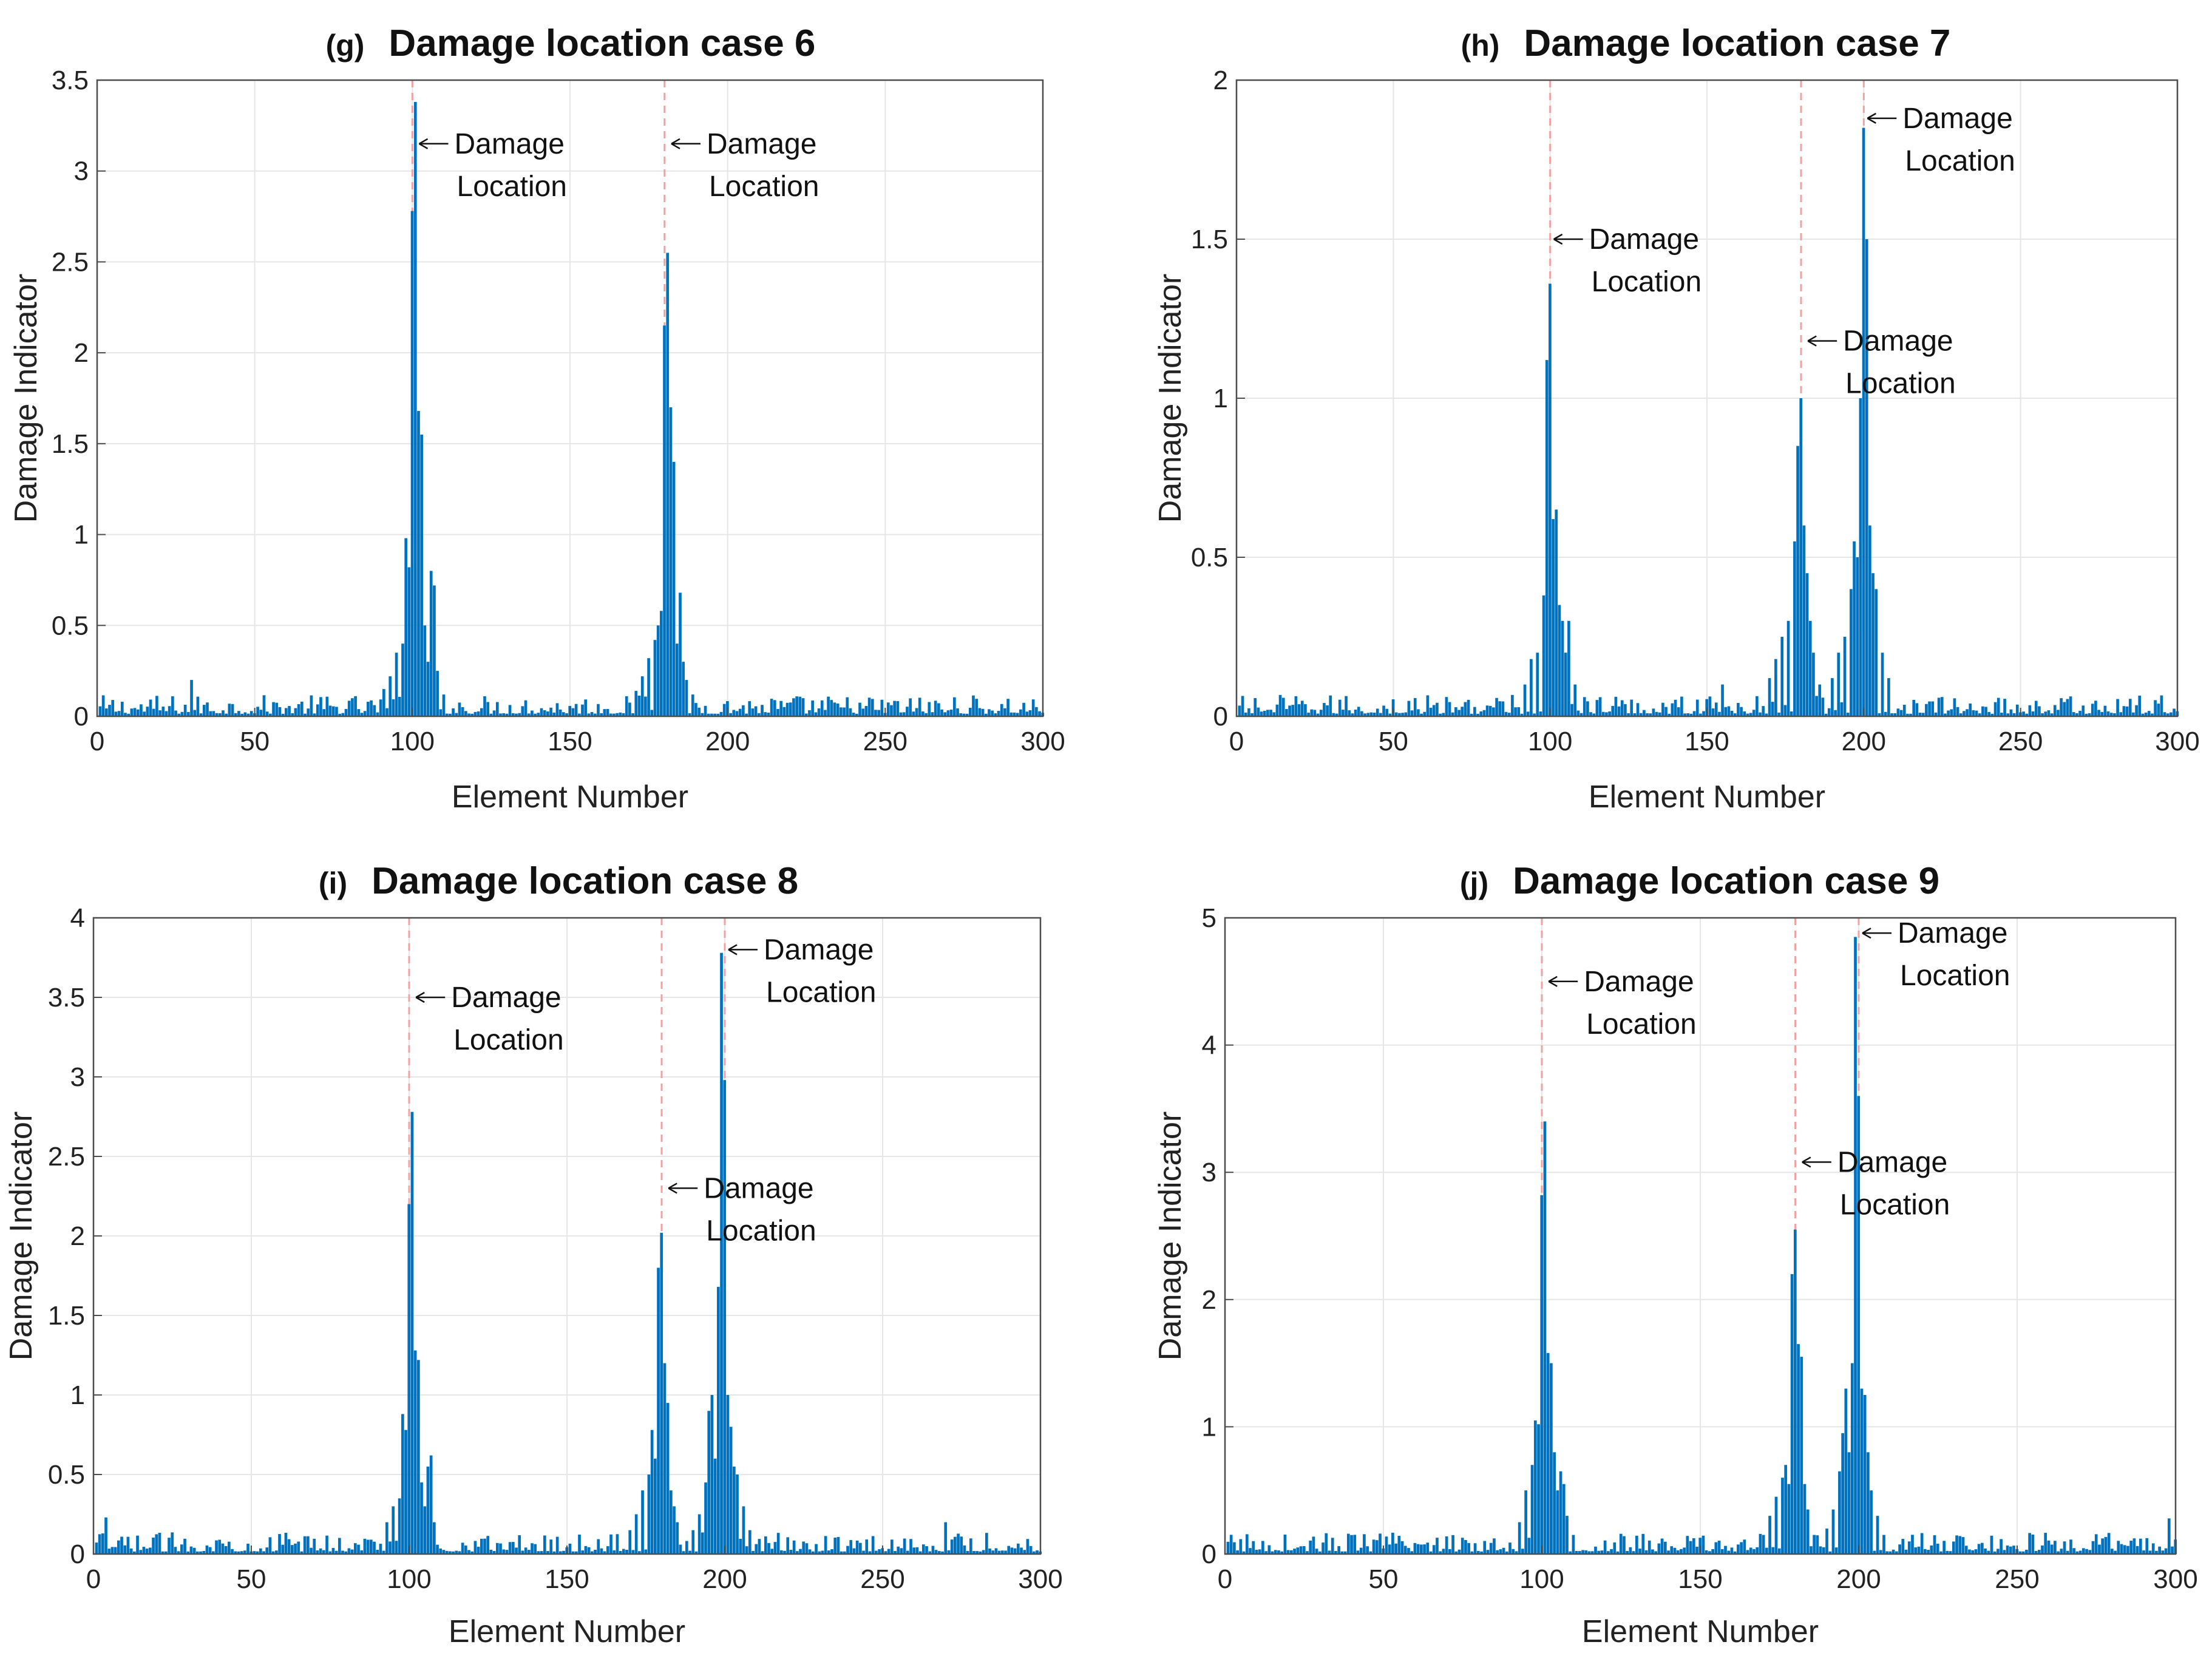 The image size is (2212, 1656). I want to click on y-tick-label: 2, so click(81, 353).